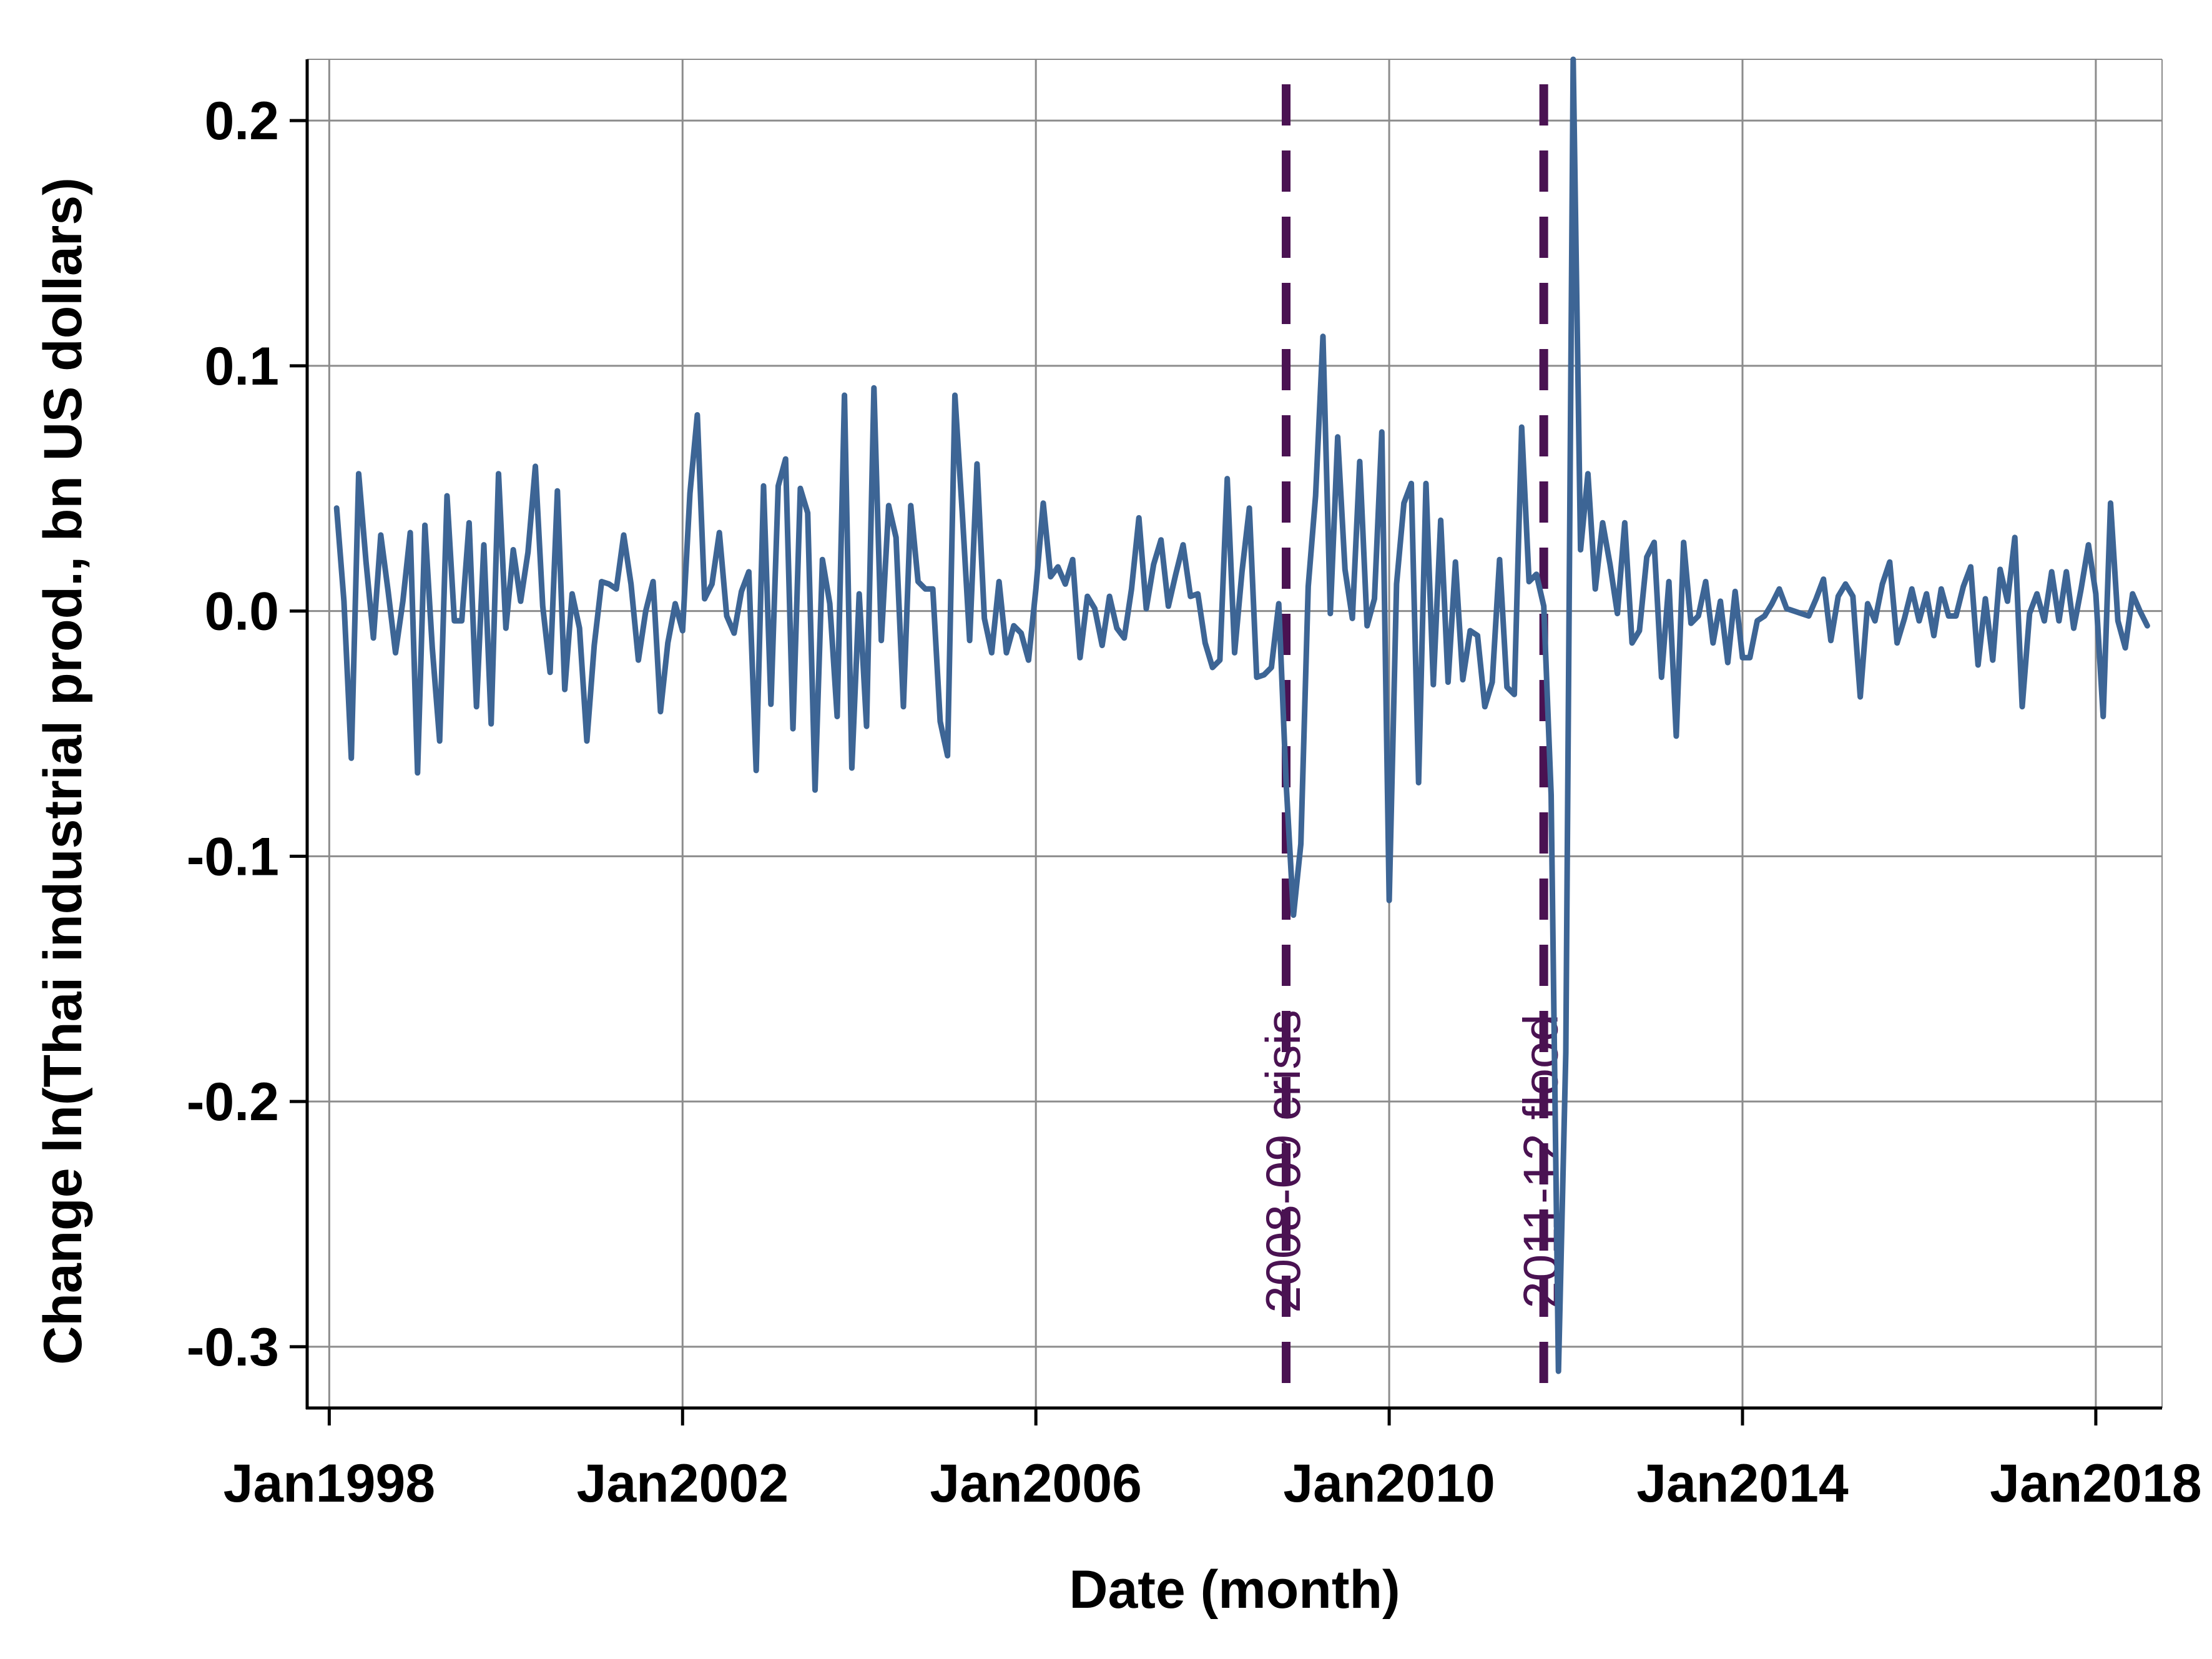 The height and width of the screenshot is (1659, 2212). Describe the element at coordinates (233, 1102) in the screenshot. I see `y-tick-label: -0.2` at that location.